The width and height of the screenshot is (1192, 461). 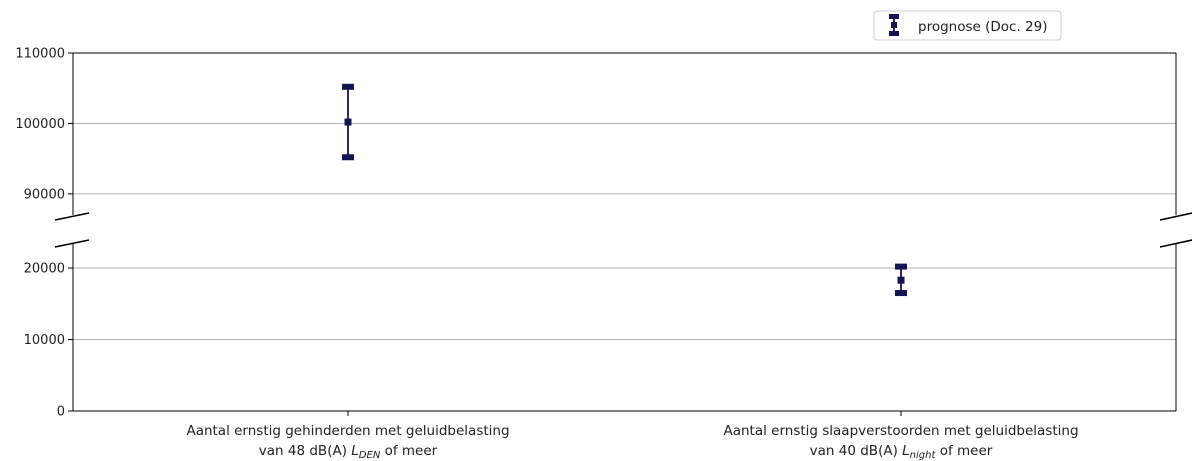 I want to click on category-label-line2: van 40 dB(A) Lnight of meer, so click(x=901, y=452).